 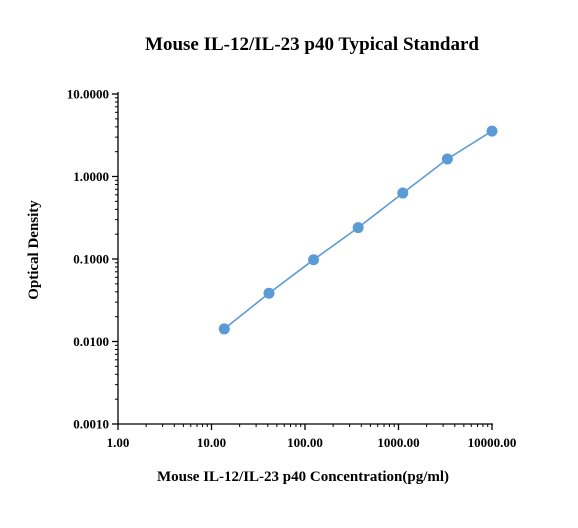 What do you see at coordinates (91, 424) in the screenshot?
I see `y-tick-label: 0.0010` at bounding box center [91, 424].